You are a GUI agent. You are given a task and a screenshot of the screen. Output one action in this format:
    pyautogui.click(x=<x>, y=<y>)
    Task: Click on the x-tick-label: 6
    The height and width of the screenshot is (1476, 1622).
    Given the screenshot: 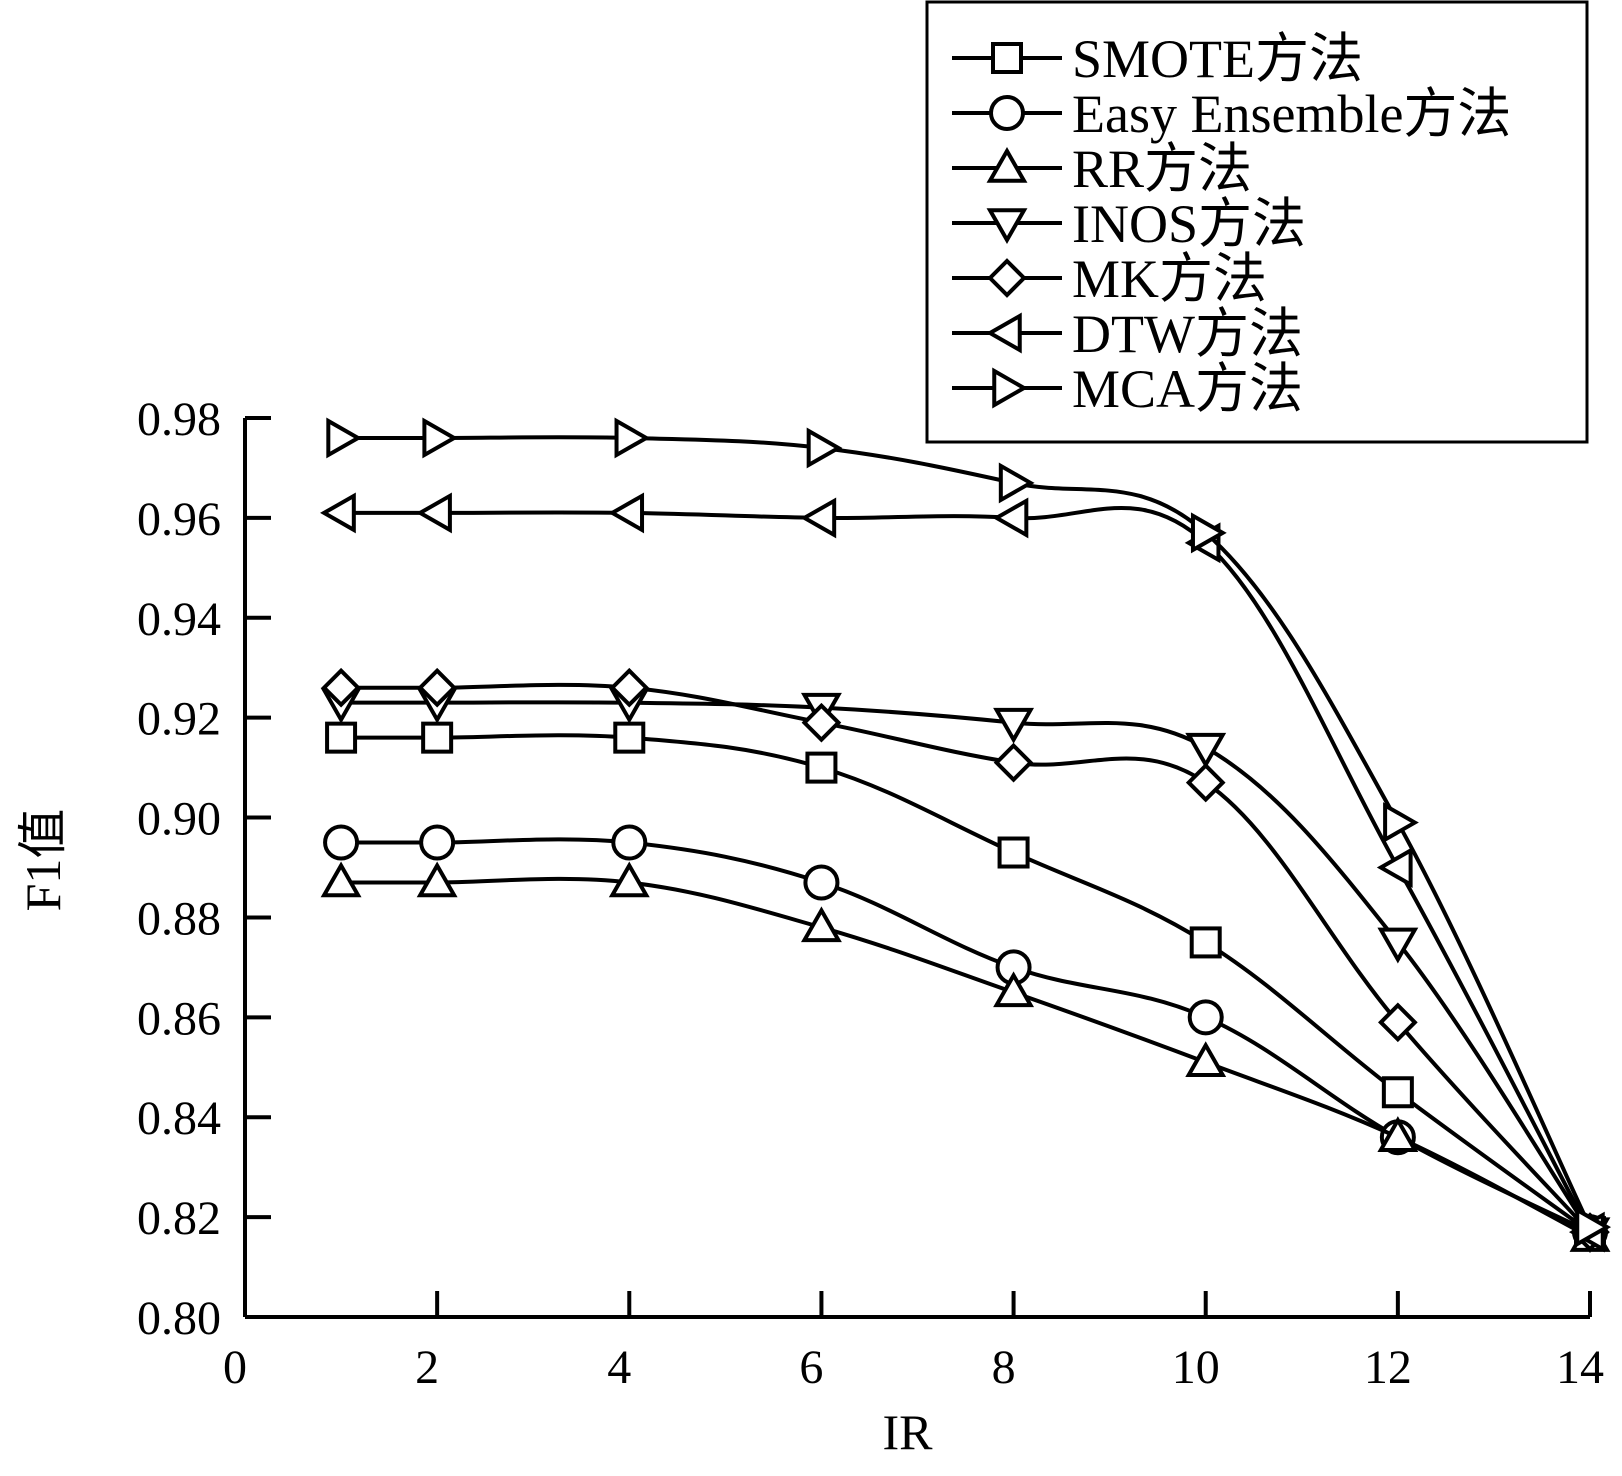 What is the action you would take?
    pyautogui.click(x=811, y=1367)
    